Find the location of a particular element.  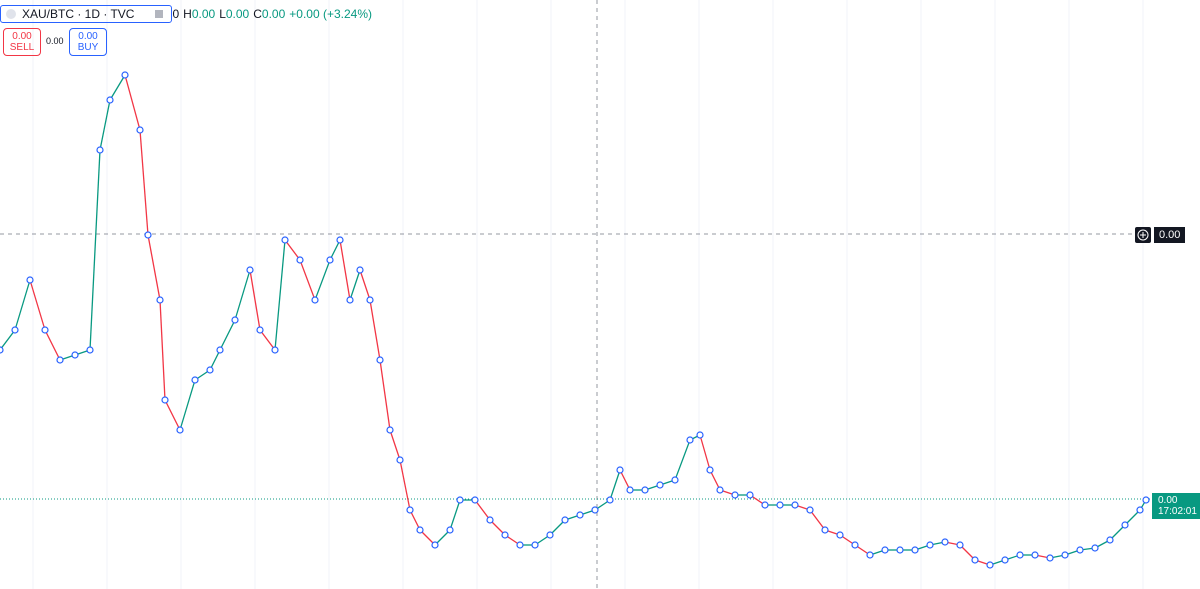

sell-label: SELL is located at coordinates (22, 47).